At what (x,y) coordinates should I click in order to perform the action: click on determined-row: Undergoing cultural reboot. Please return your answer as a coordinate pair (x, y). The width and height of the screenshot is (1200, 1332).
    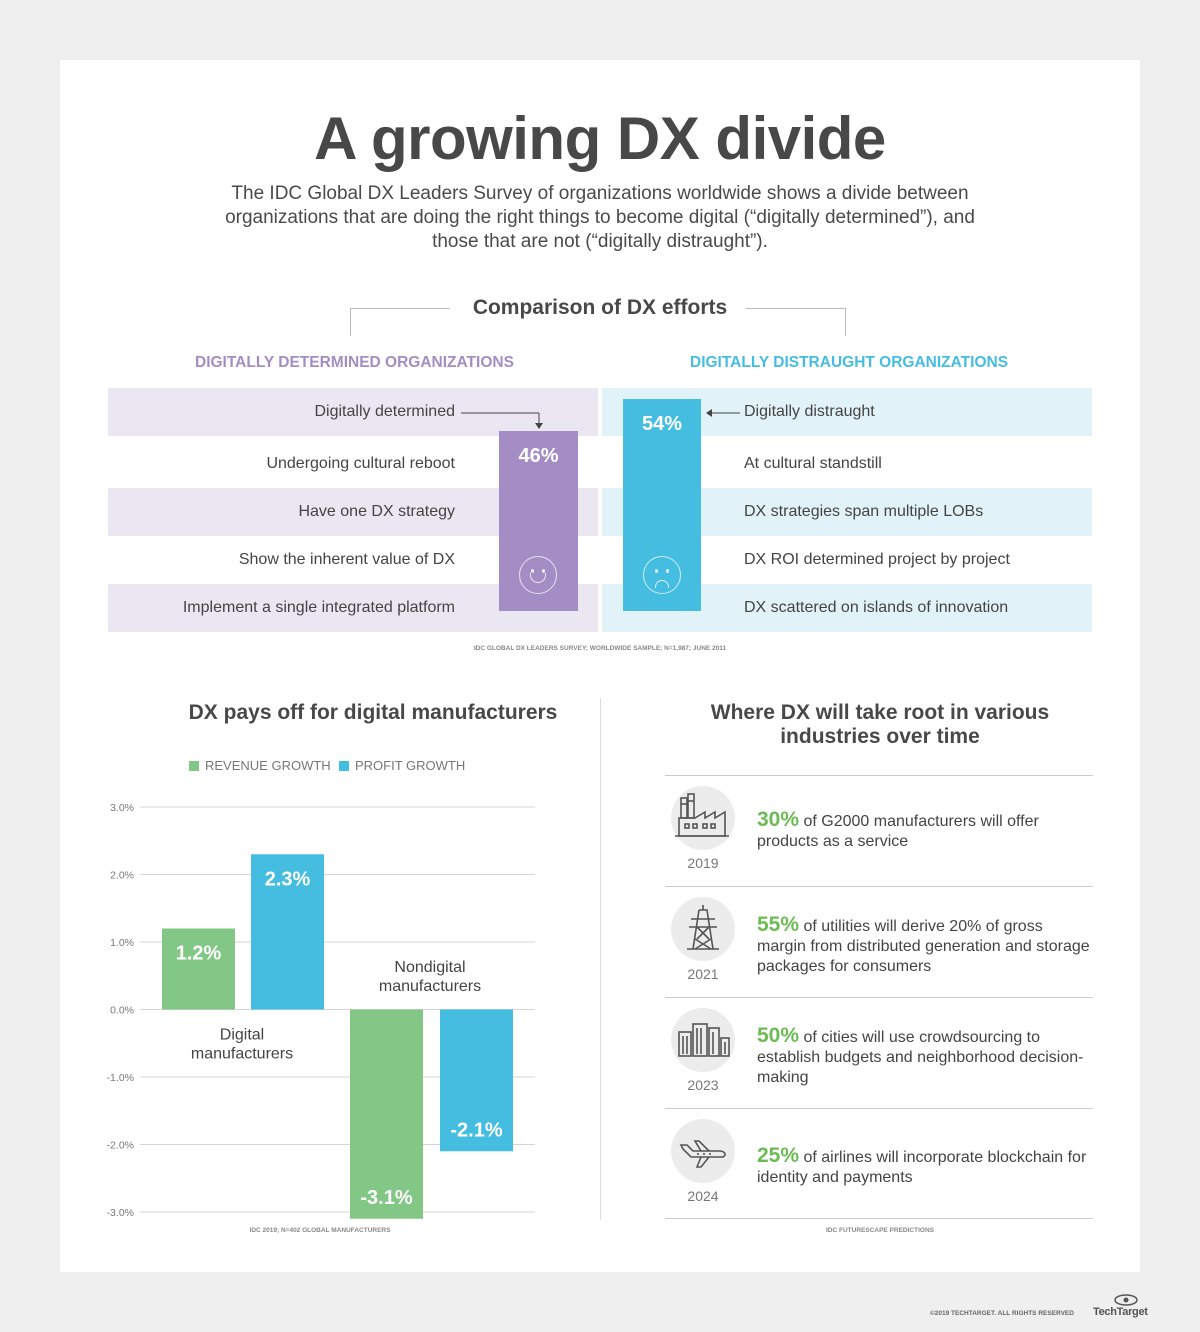
    Looking at the image, I should click on (360, 463).